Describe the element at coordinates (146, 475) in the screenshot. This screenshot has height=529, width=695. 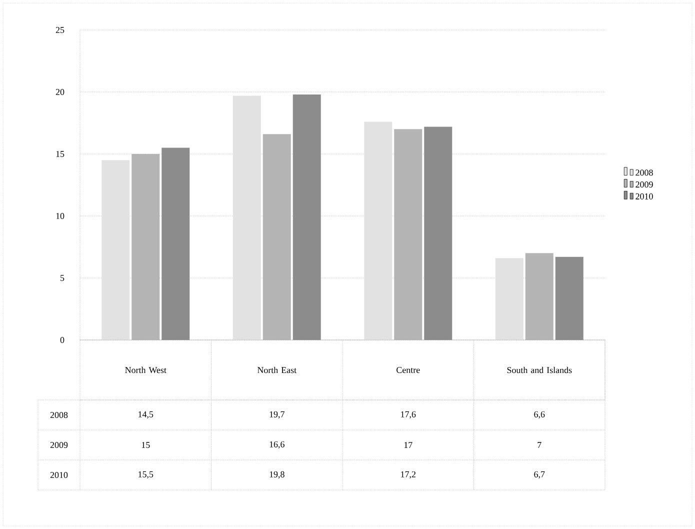
I see `data-label: 15,5` at that location.